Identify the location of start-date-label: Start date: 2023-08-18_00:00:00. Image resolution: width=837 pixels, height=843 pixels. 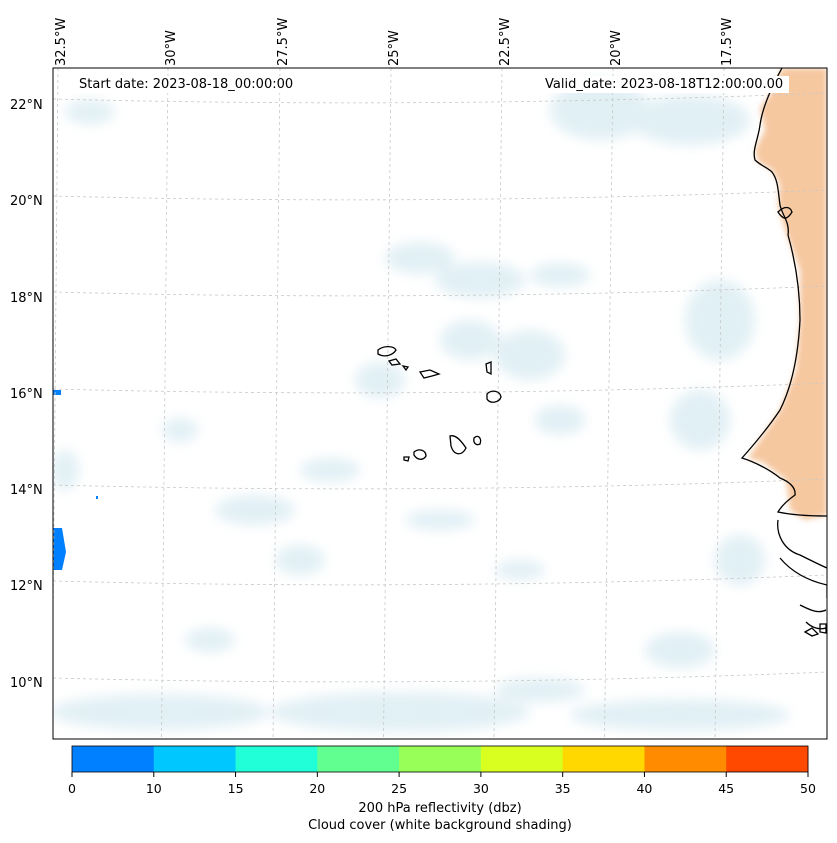
(186, 84).